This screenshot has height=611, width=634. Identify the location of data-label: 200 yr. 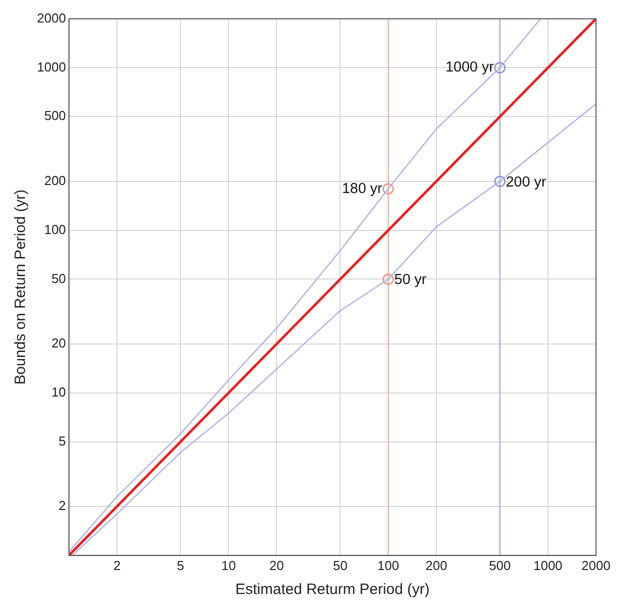
(526, 182).